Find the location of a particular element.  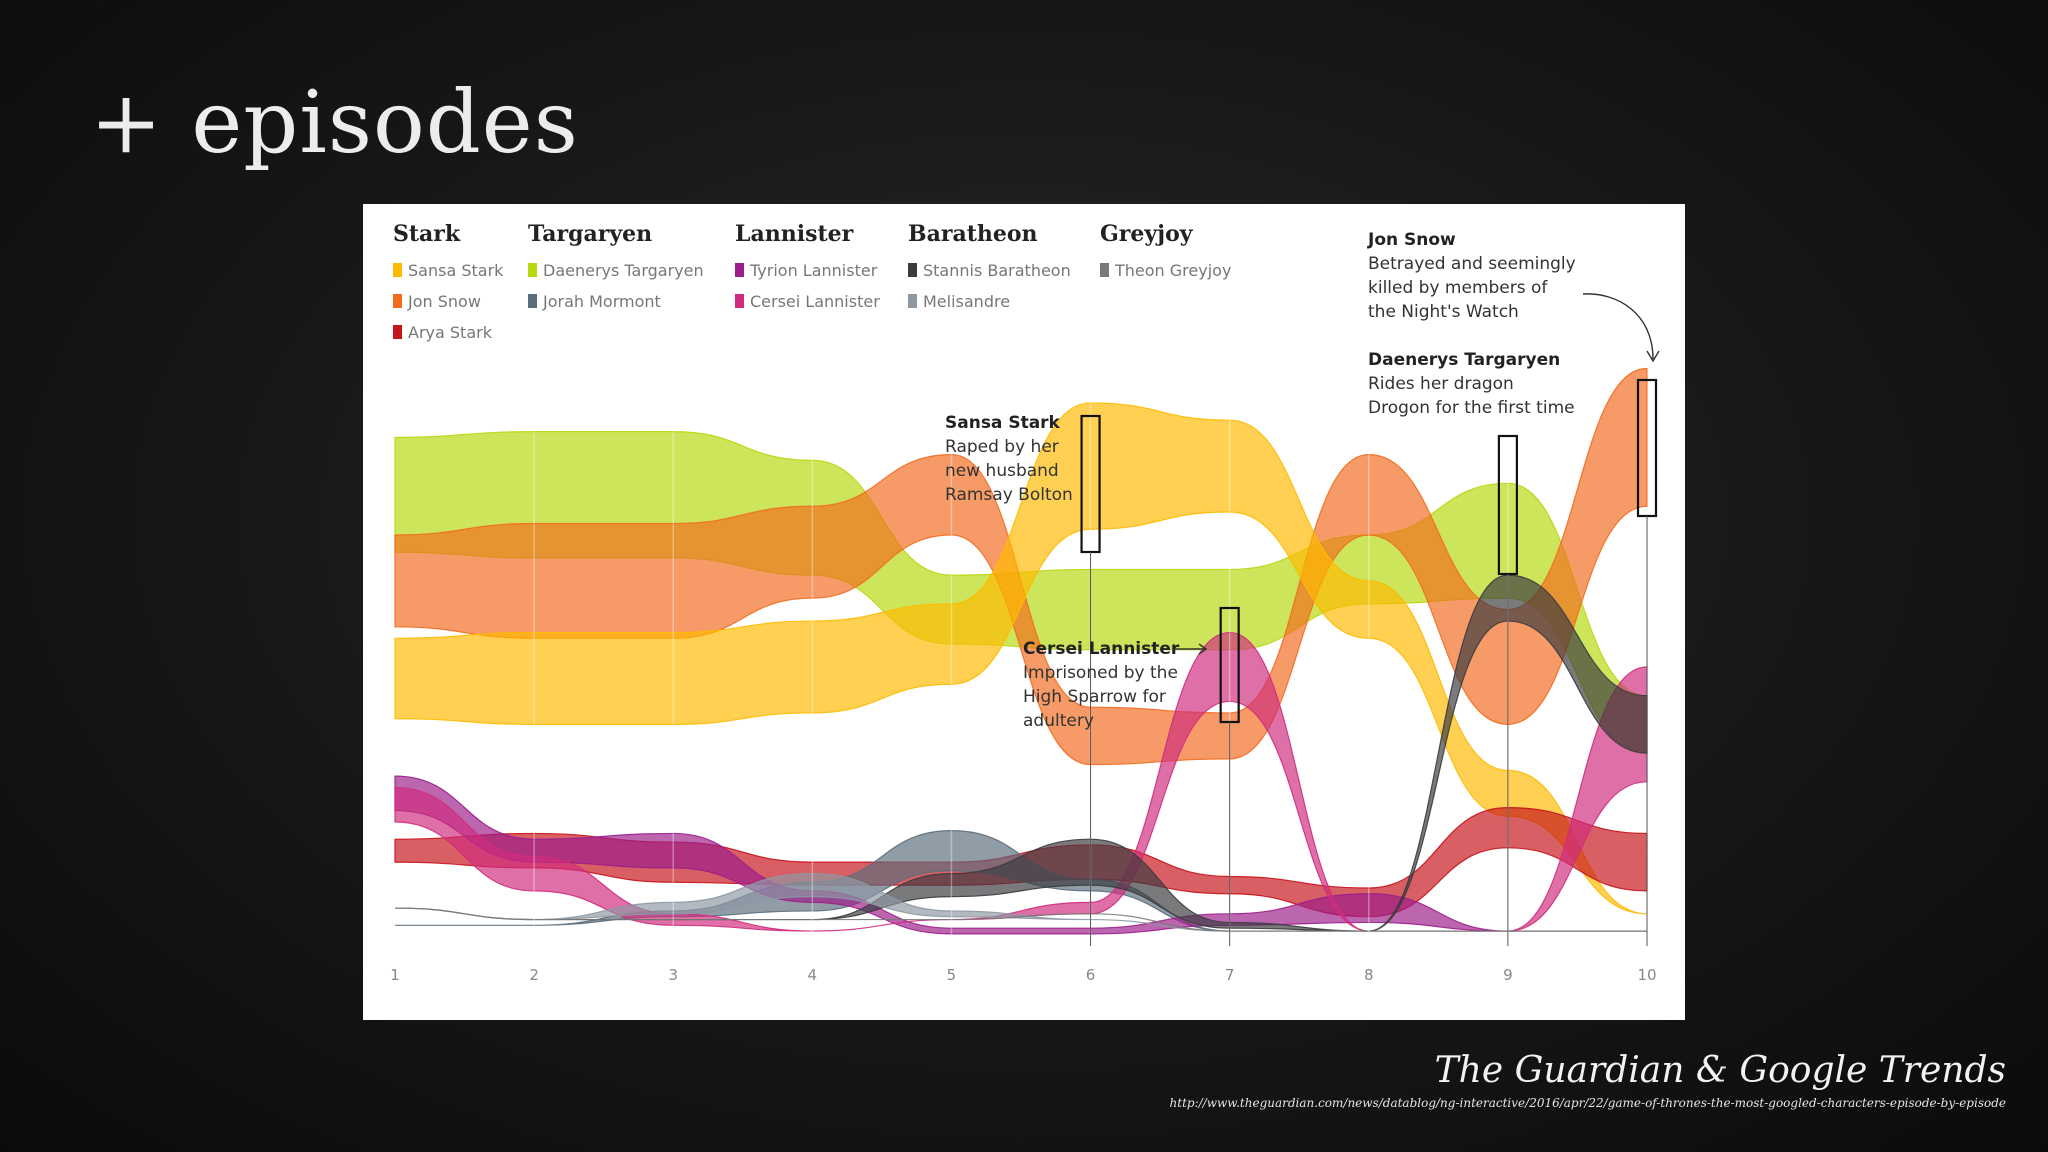

legend-label: Jorah Mormont is located at coordinates (601, 301).